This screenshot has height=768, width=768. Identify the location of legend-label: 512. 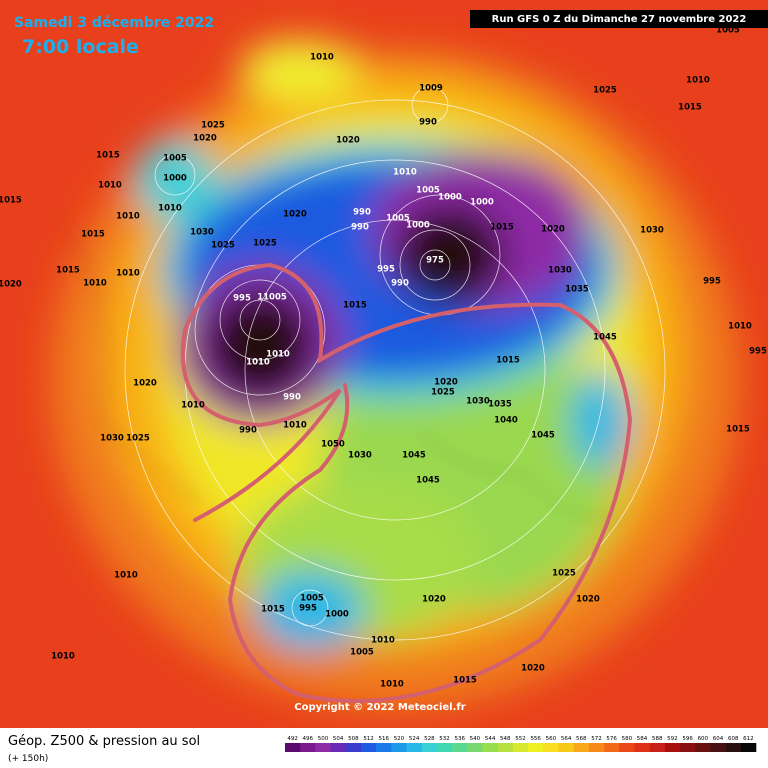
(368, 739).